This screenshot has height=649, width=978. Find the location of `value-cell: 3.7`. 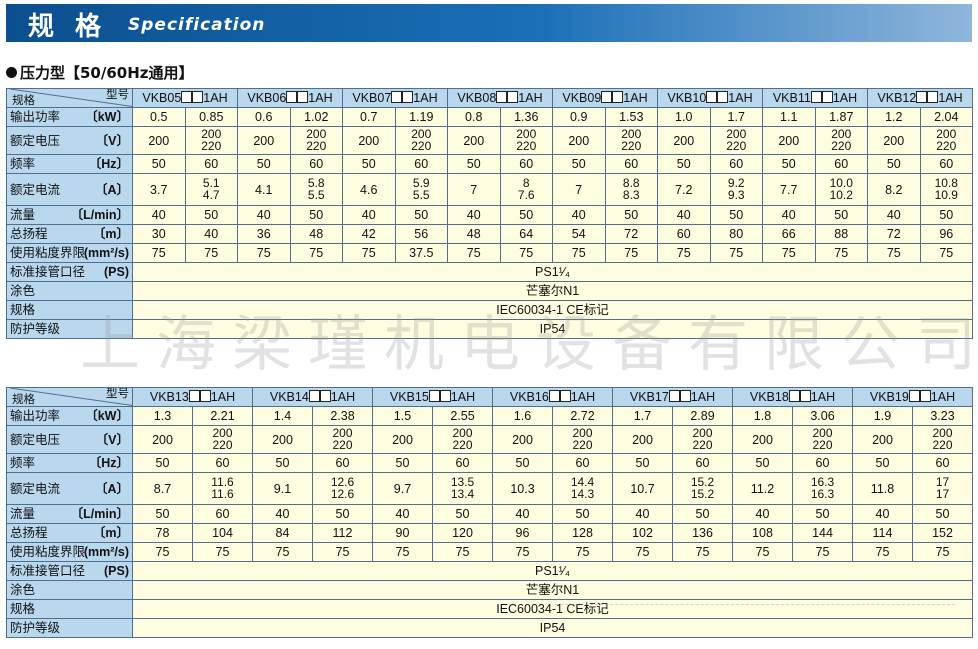

value-cell: 3.7 is located at coordinates (159, 189).